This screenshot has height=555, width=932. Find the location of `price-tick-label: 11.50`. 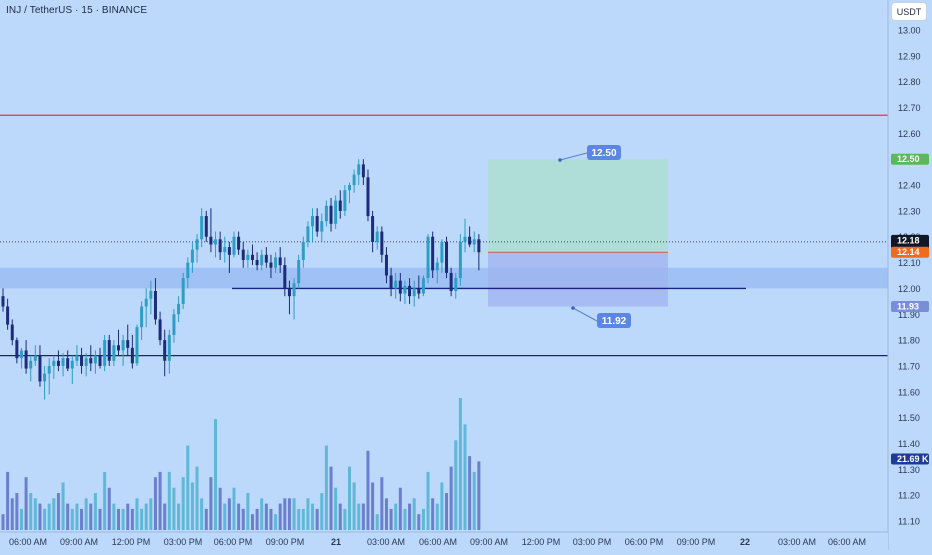

price-tick-label: 11.50 is located at coordinates (909, 418).